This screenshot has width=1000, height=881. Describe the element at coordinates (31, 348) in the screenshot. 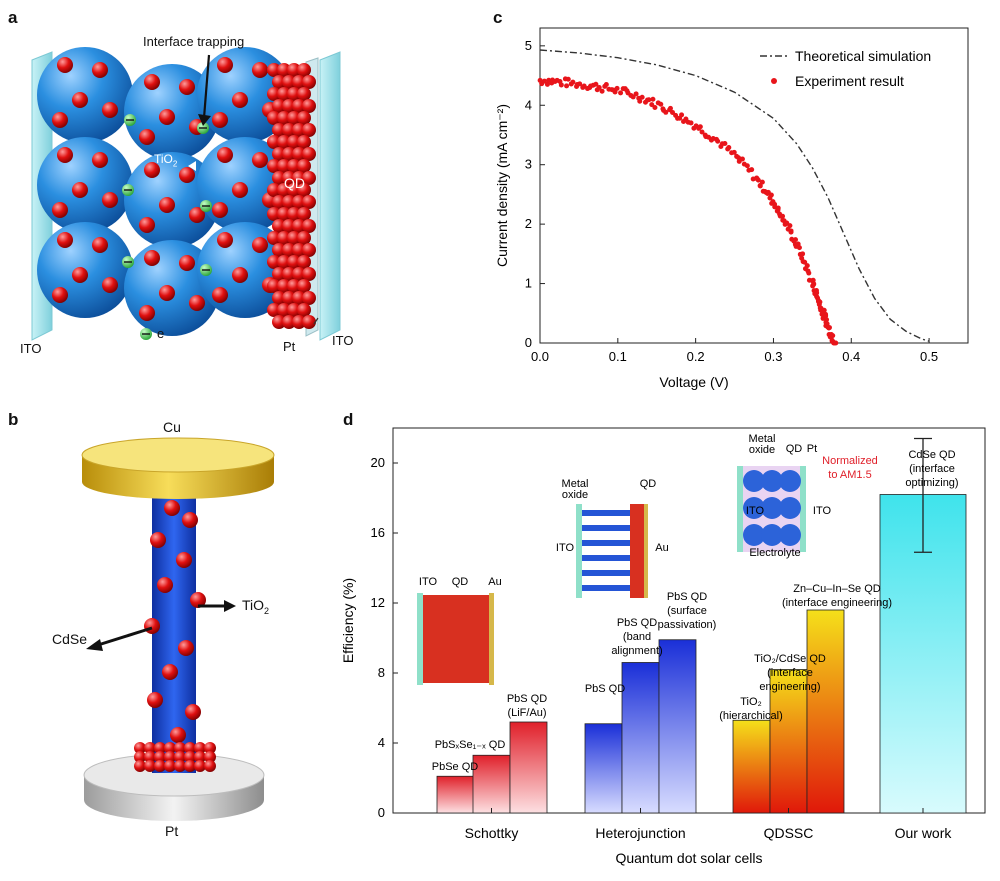

I see `ito-left-label: ITO` at that location.